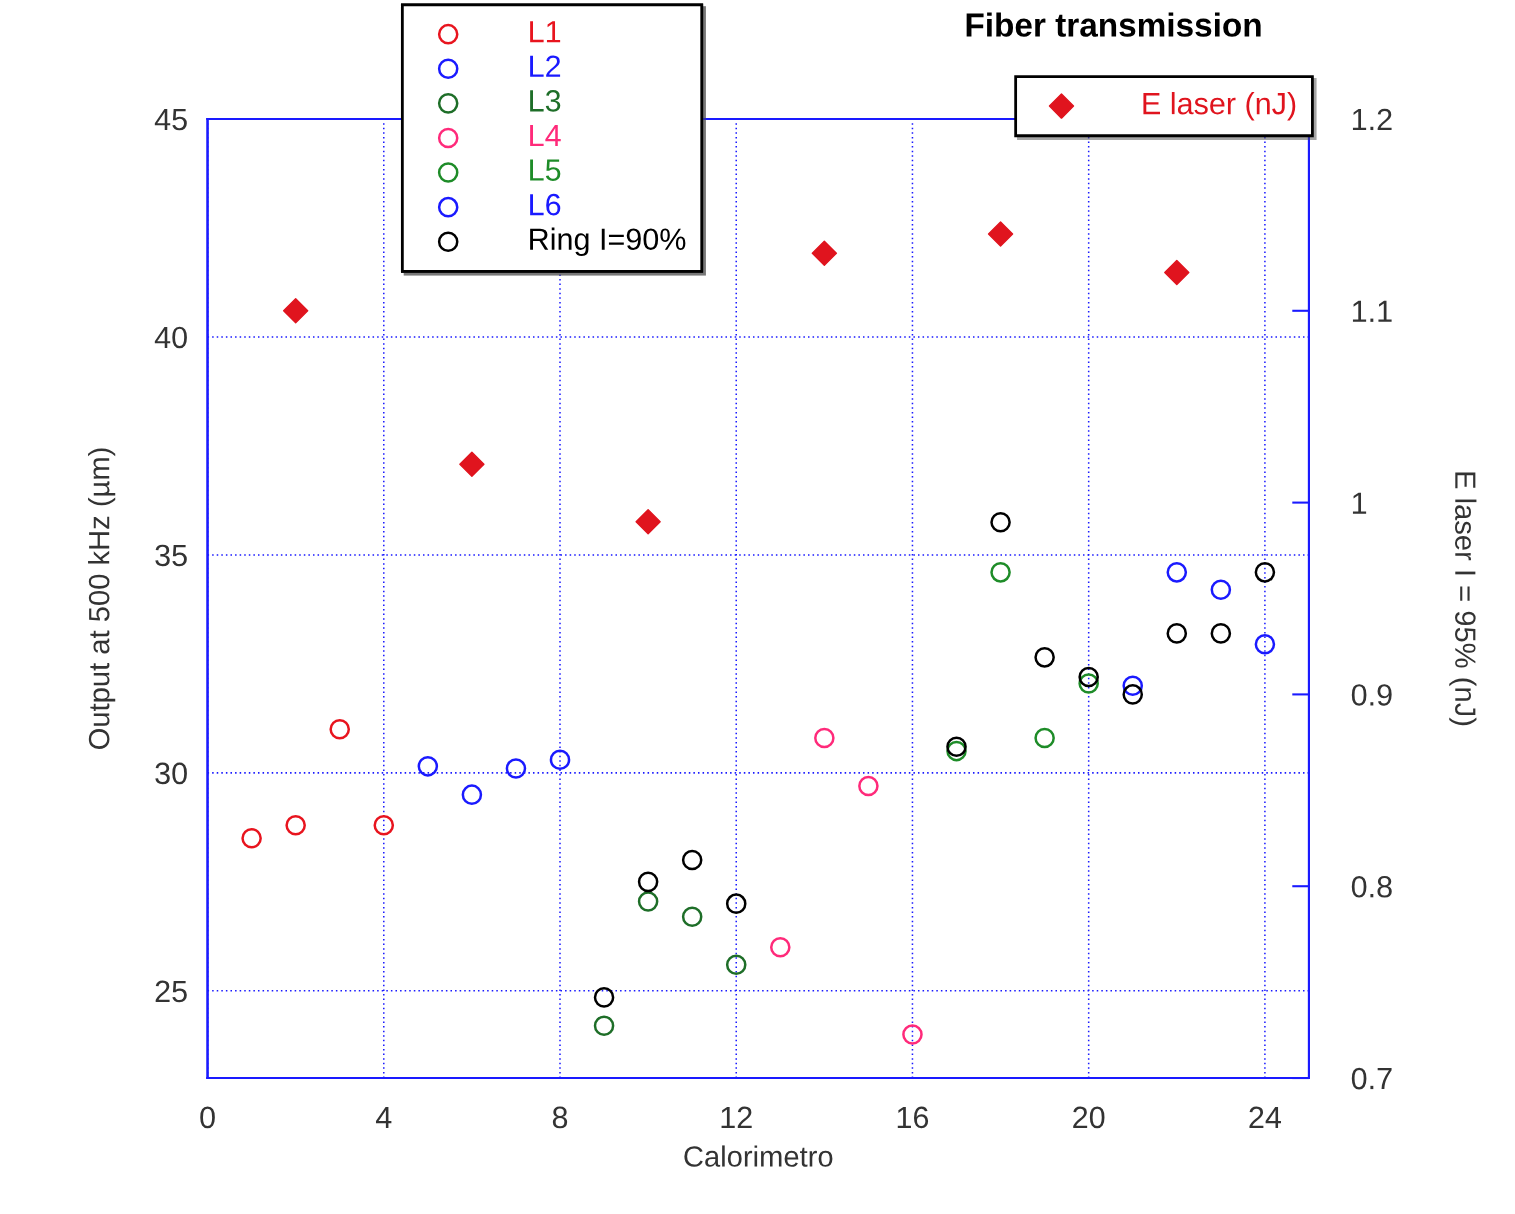 Image resolution: width=1515 pixels, height=1214 pixels. Describe the element at coordinates (1371, 695) in the screenshot. I see `y2-tick-label: 0.9` at that location.